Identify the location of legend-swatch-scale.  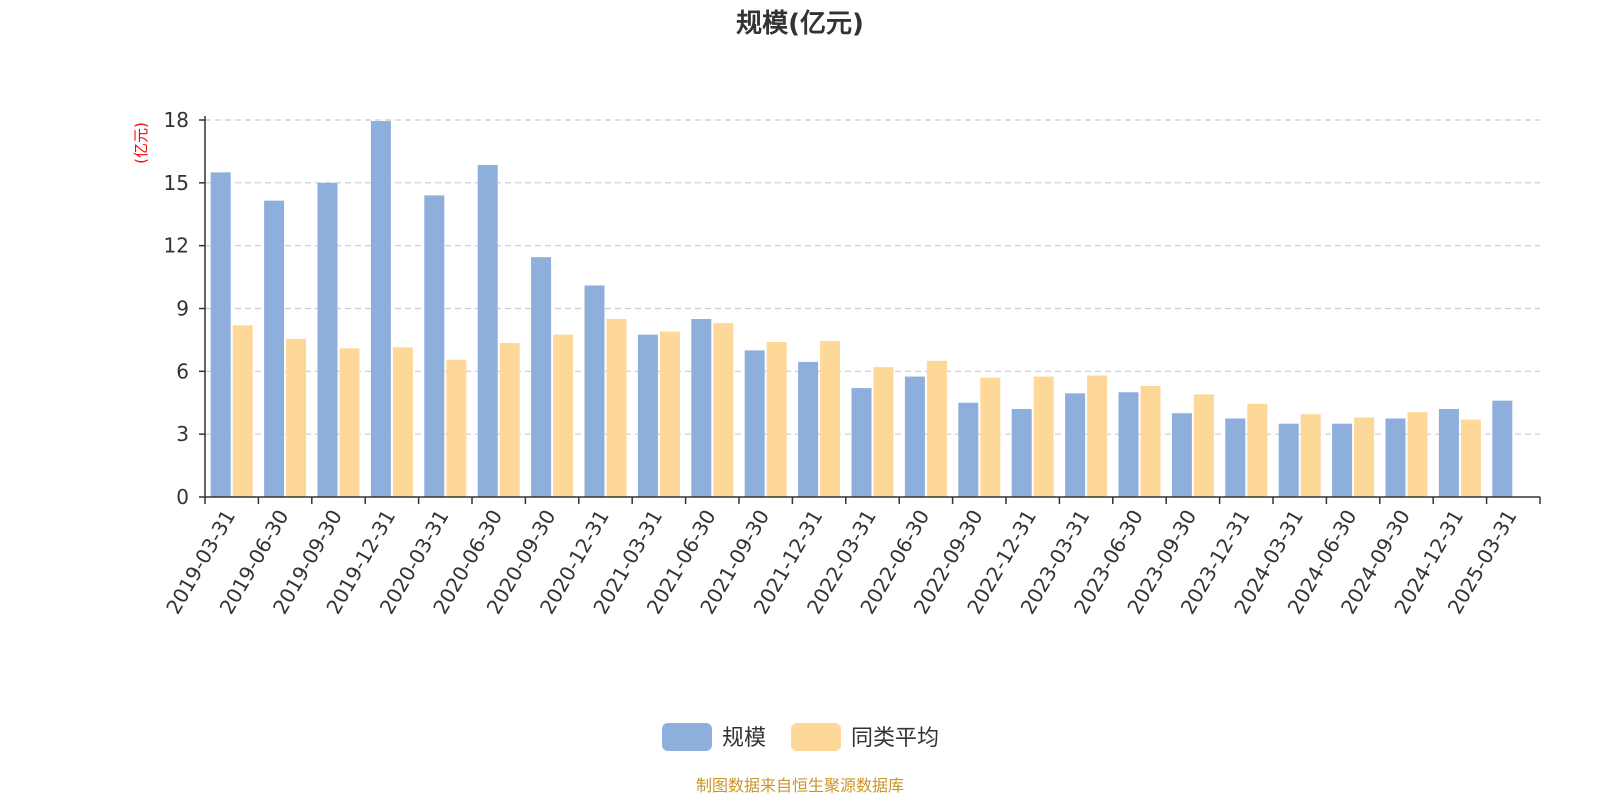
(687, 737).